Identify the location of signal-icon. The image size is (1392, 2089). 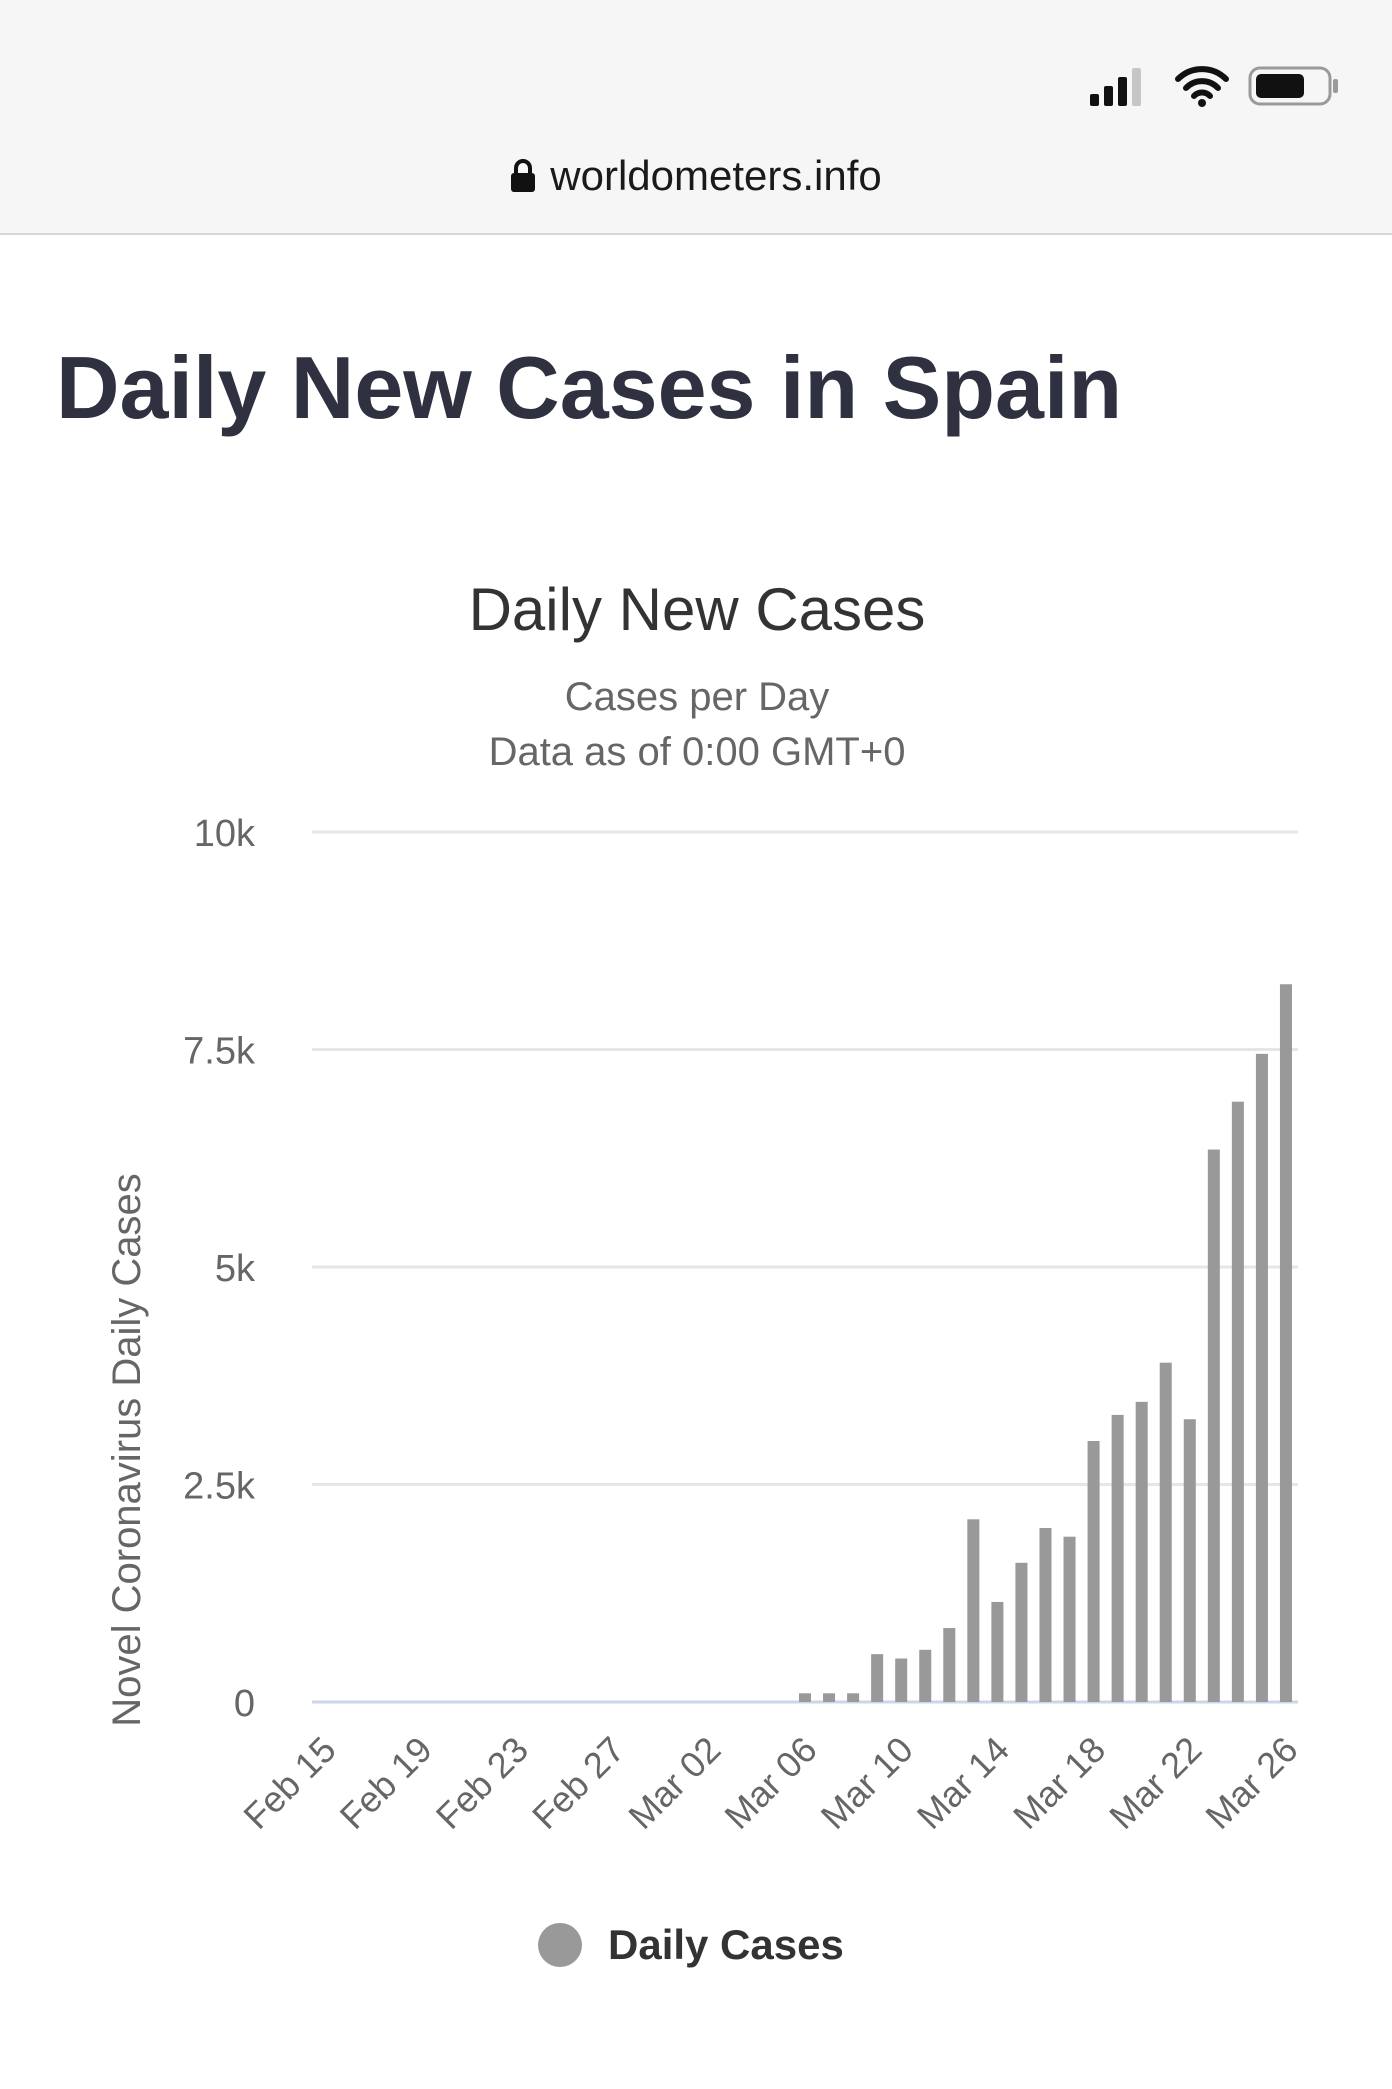
(1115, 87).